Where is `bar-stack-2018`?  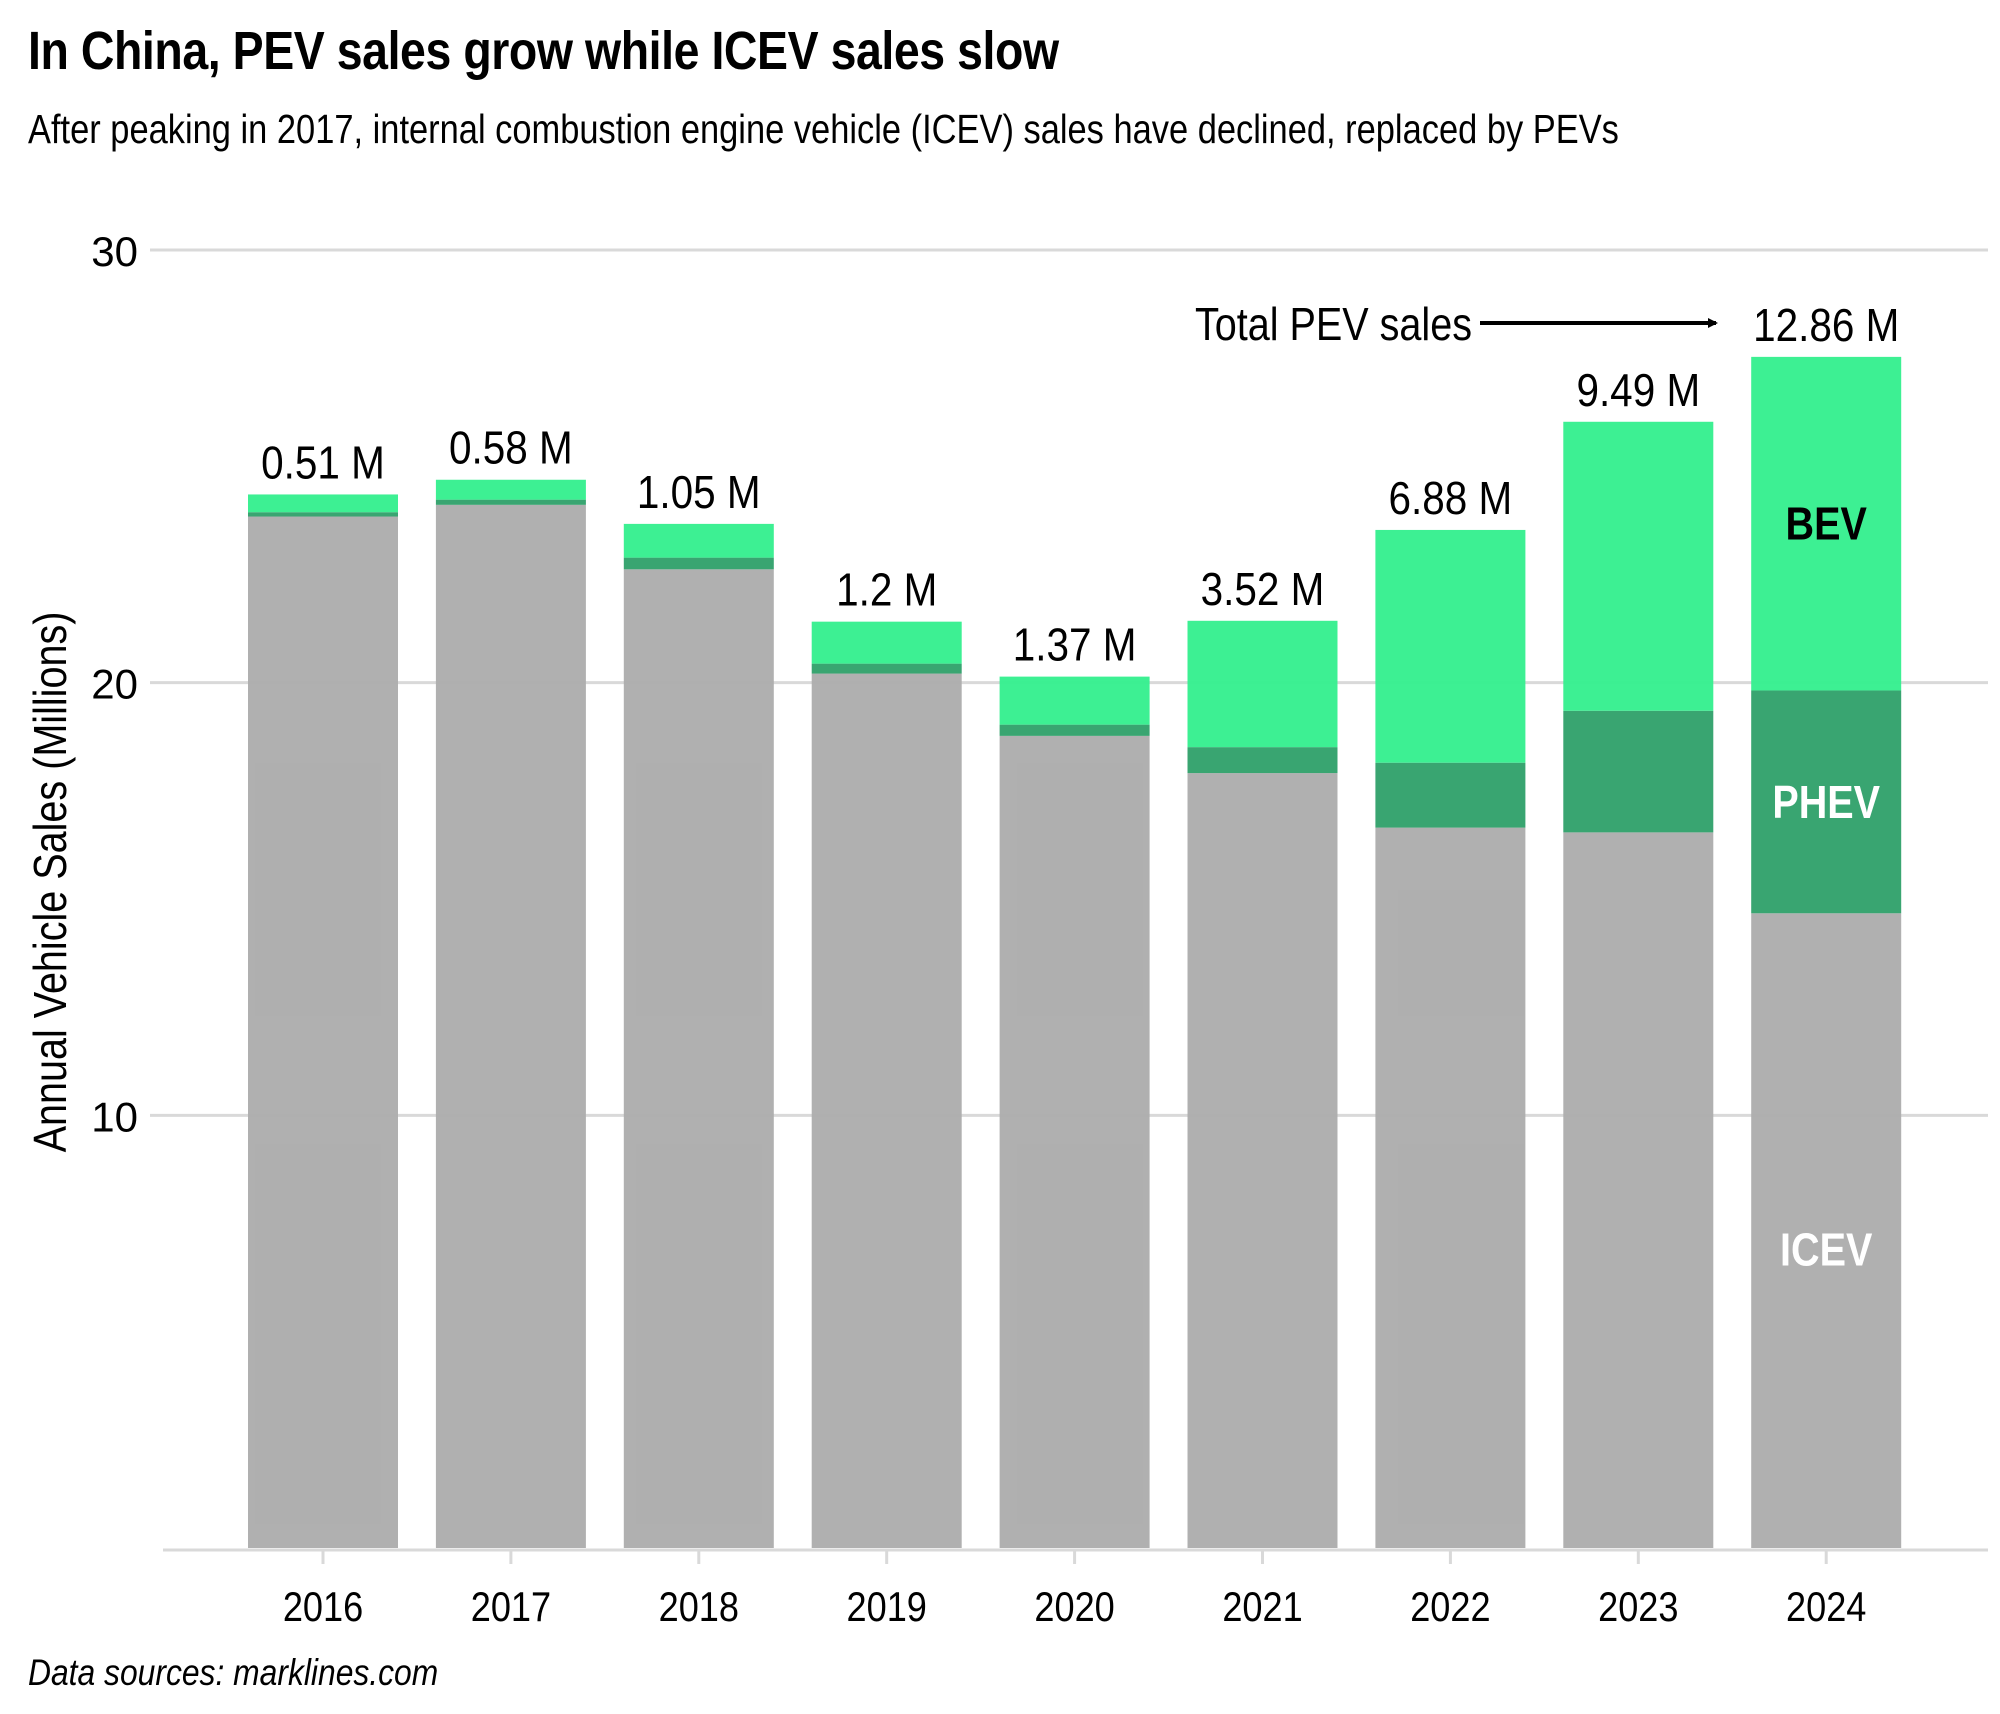
bar-stack-2018 is located at coordinates (698, 1035).